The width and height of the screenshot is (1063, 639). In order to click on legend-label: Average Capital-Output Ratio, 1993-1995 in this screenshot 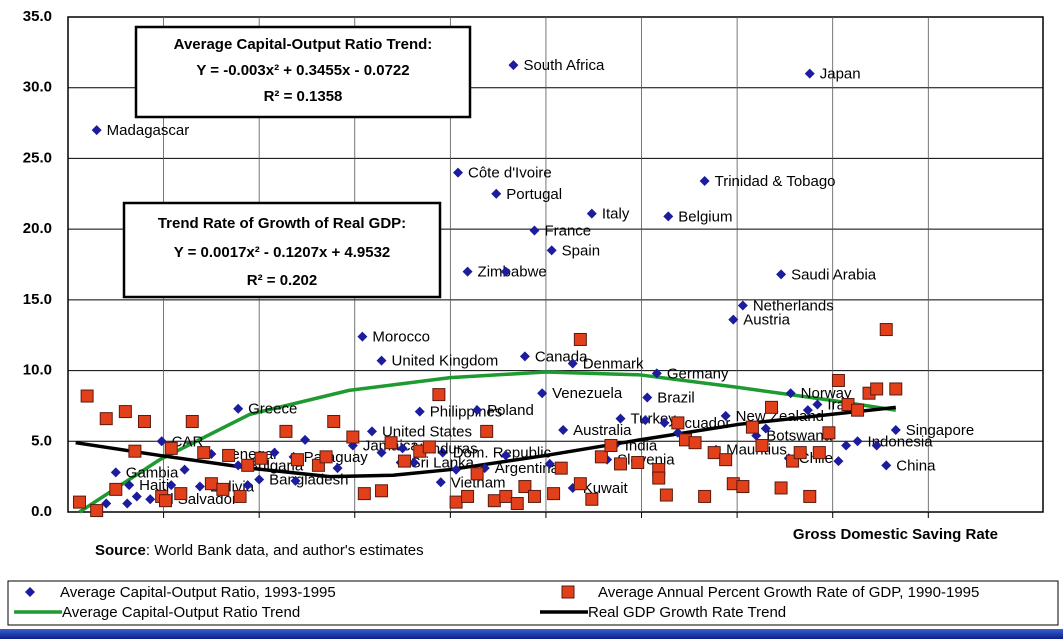, I will do `click(198, 592)`.